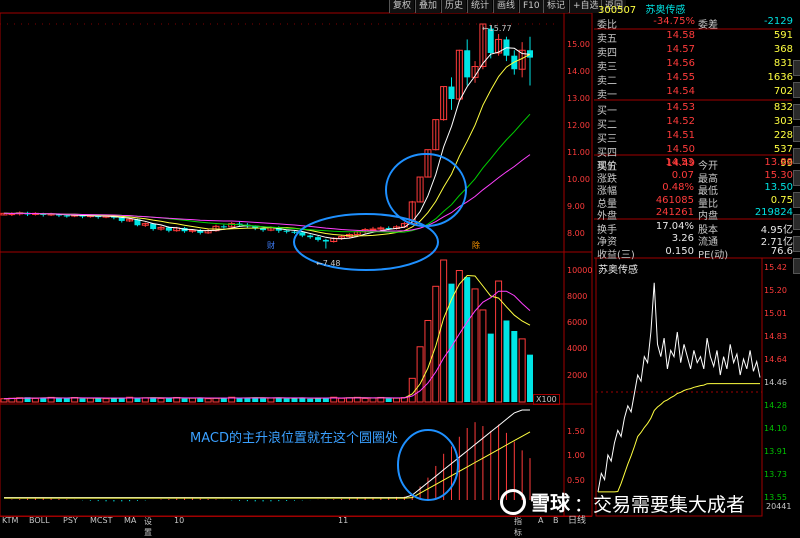 This screenshot has height=538, width=800. What do you see at coordinates (680, 63) in the screenshot?
I see `sell-price-2: 14.56` at bounding box center [680, 63].